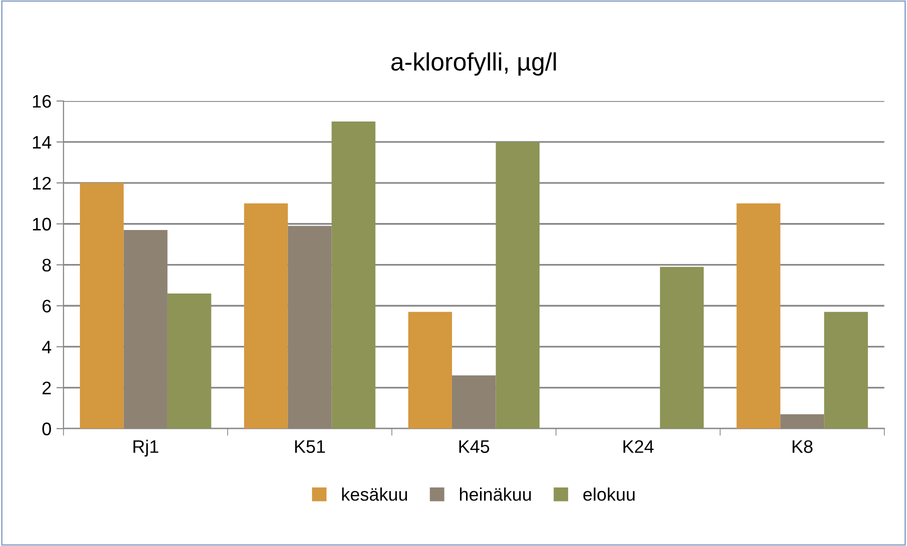  Describe the element at coordinates (41, 224) in the screenshot. I see `y-tick-label: 10` at that location.